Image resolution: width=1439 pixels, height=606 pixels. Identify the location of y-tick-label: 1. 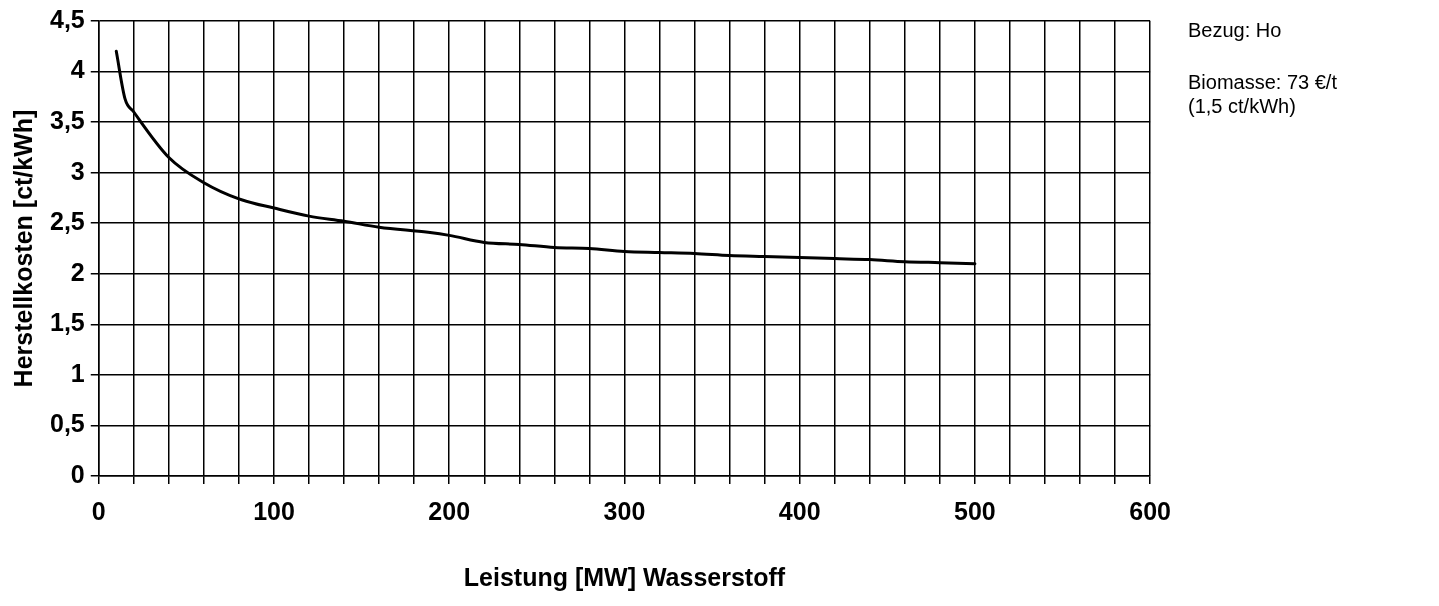
(77, 372).